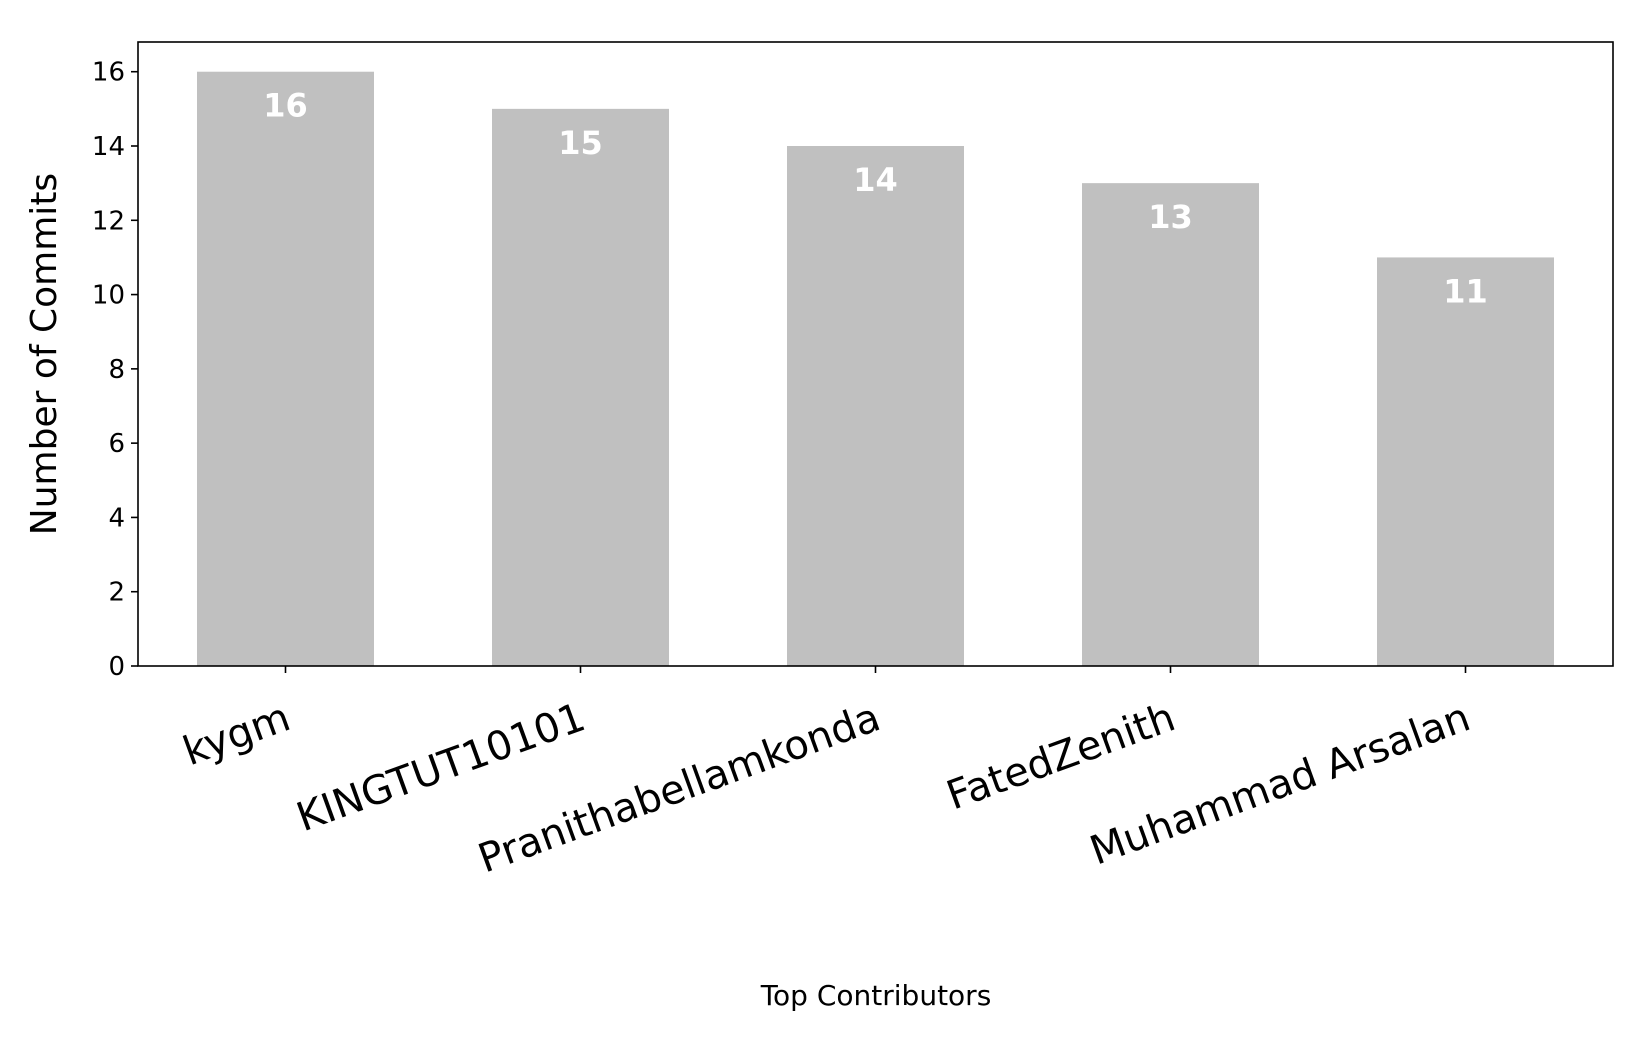  Describe the element at coordinates (108, 73) in the screenshot. I see `y-tick-label: 16` at that location.